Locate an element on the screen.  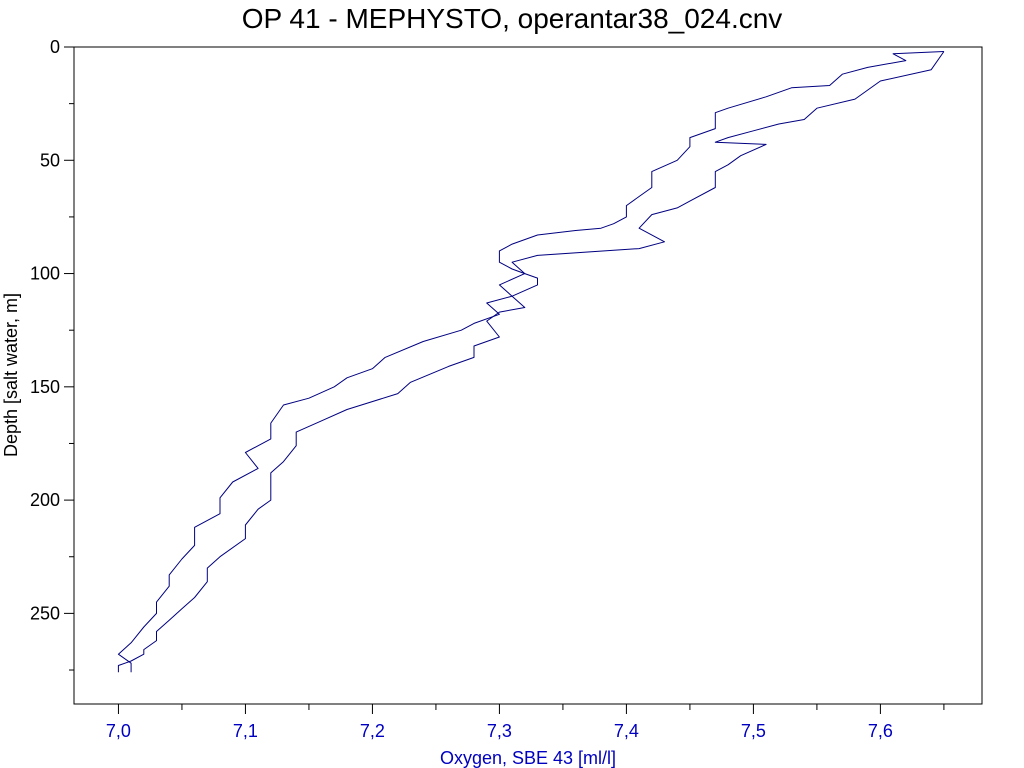
y-tick-label: 100 is located at coordinates (45, 274).